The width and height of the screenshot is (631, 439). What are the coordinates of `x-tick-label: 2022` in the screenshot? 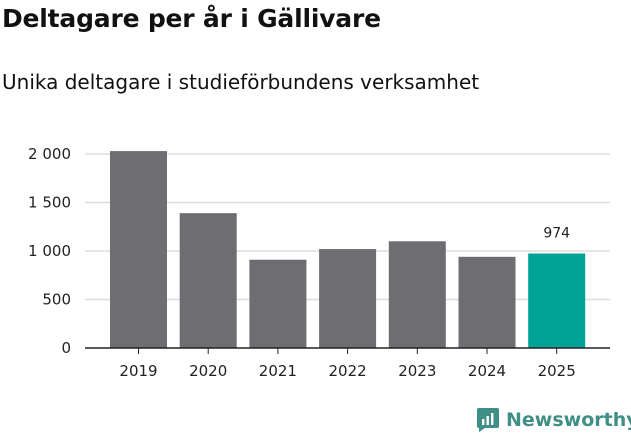 It's located at (348, 371).